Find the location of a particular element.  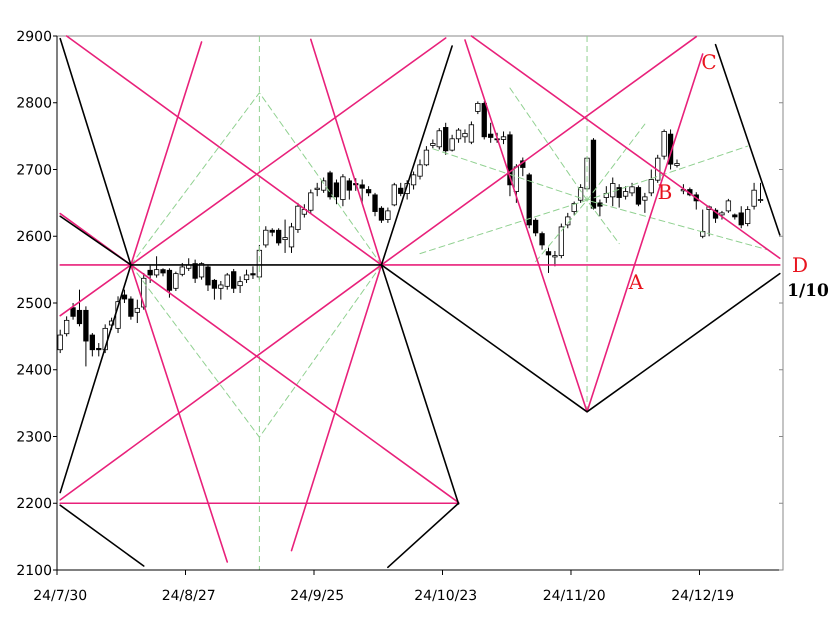

y-tick-label: 2400 is located at coordinates (34, 370).